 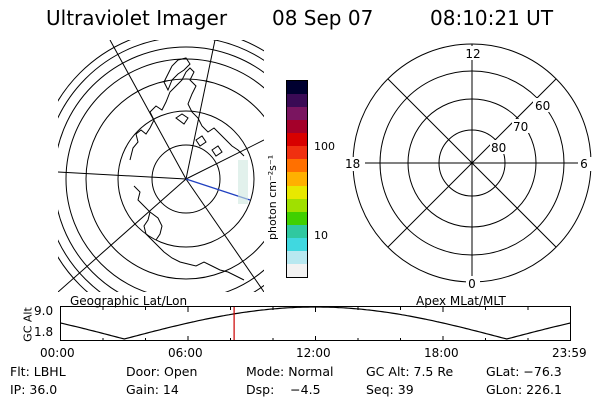 What do you see at coordinates (498, 148) in the screenshot?
I see `mlat-label-80: 80` at bounding box center [498, 148].